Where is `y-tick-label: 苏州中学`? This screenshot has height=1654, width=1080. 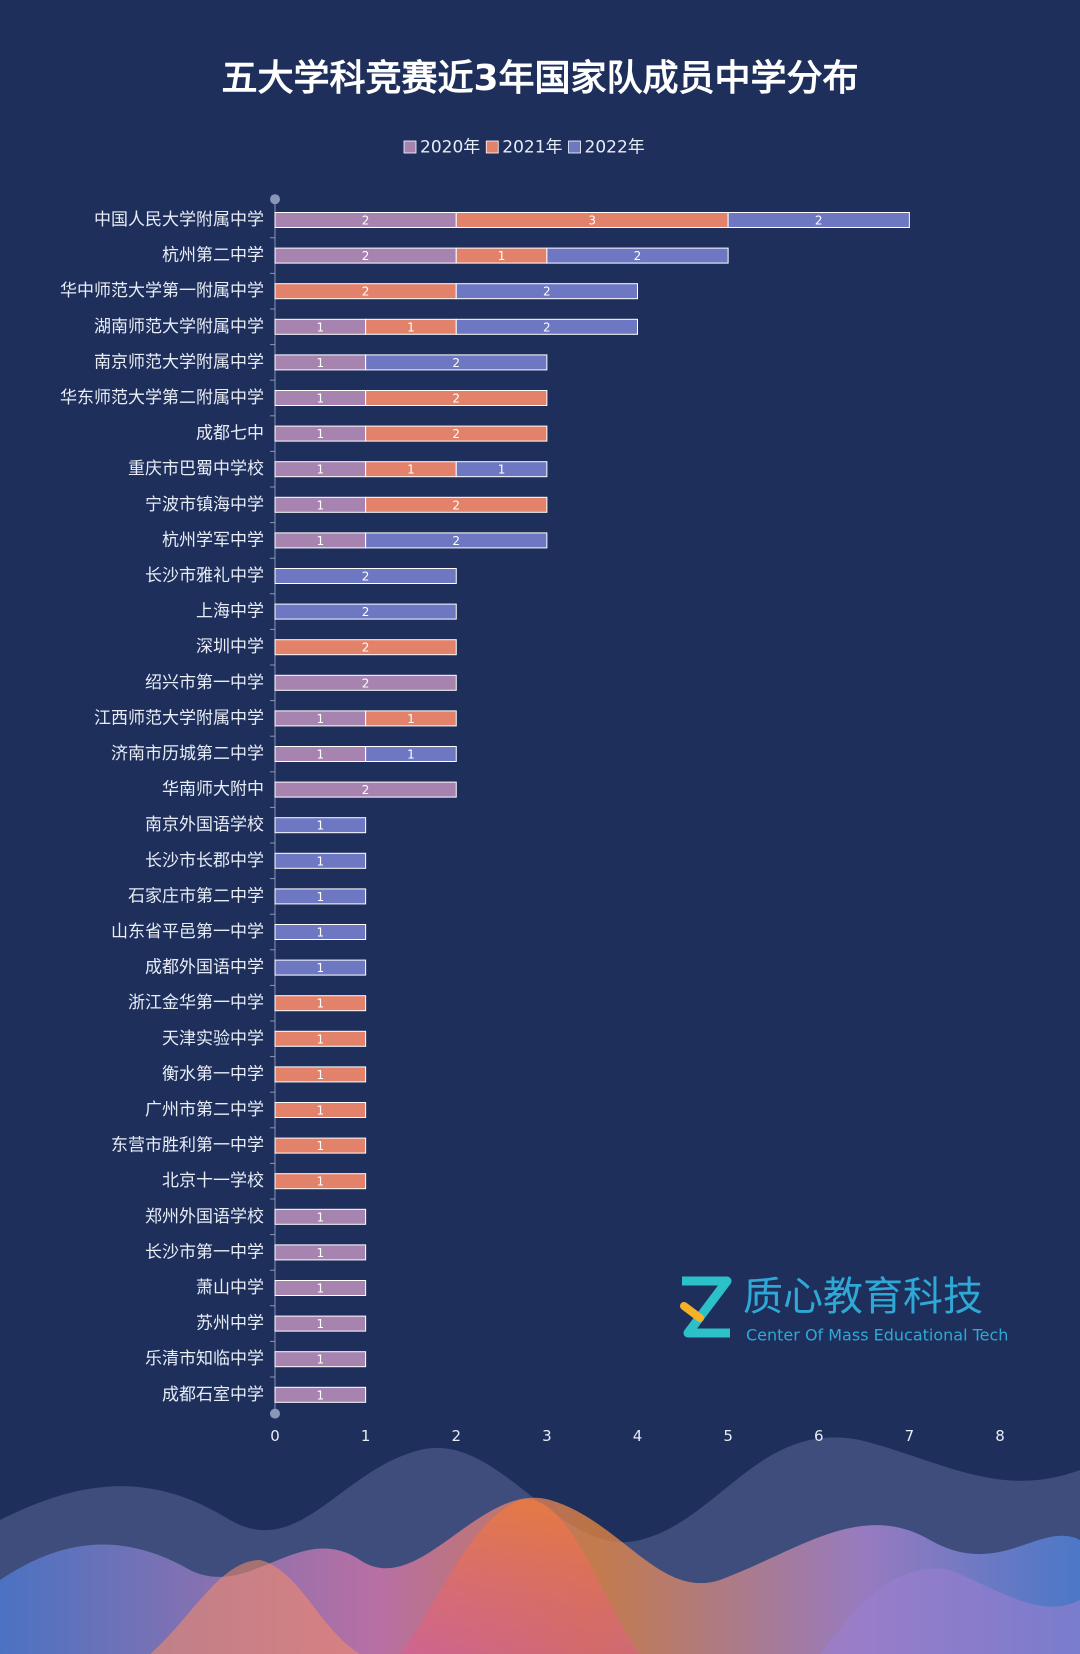
y-tick-label: 苏州中学 is located at coordinates (230, 1324).